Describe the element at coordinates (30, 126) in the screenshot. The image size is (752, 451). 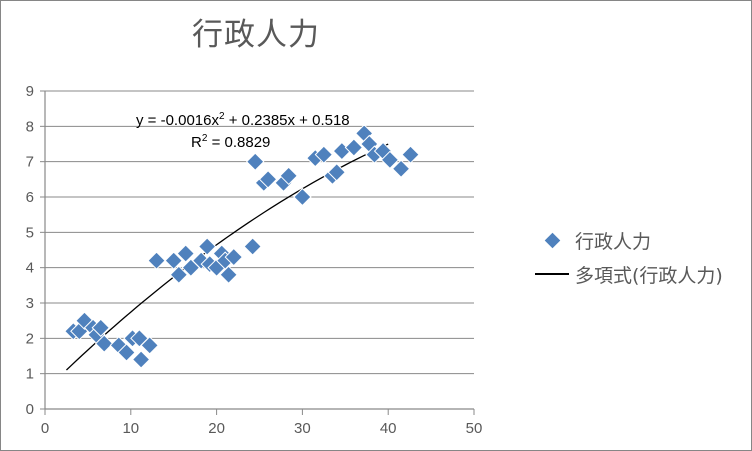
I see `y-axis-tick-label: 8` at that location.